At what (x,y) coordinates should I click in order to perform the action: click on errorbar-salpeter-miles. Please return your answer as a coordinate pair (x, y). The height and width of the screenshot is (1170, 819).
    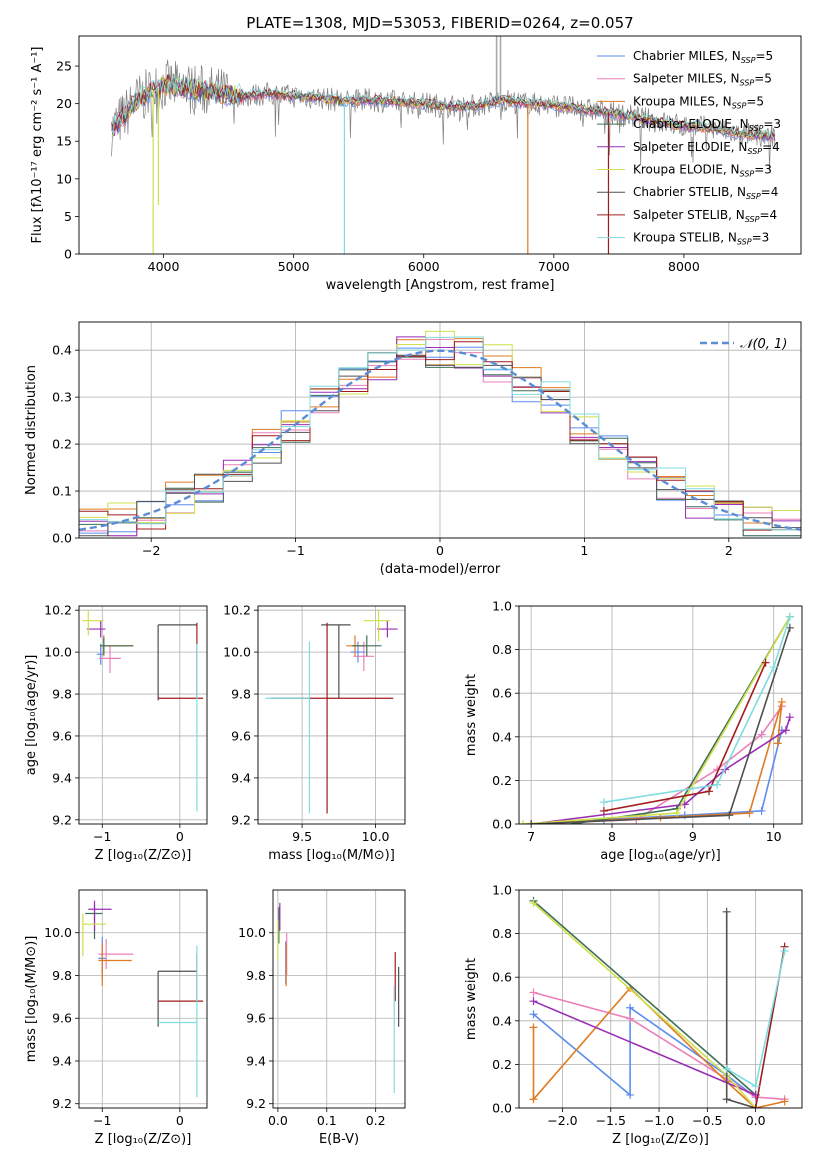
    Looking at the image, I should click on (364, 656).